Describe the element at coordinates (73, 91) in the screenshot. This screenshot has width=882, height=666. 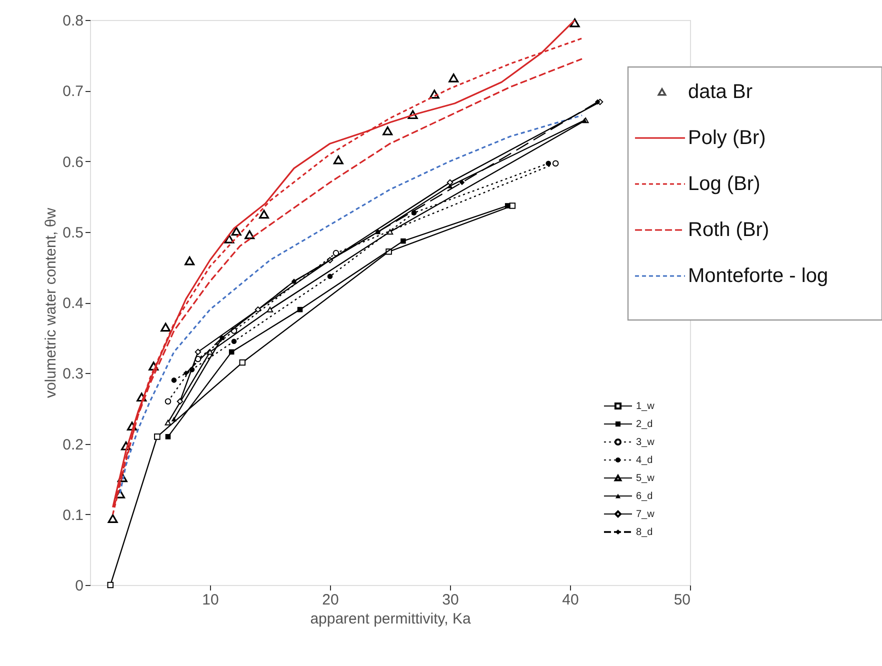
I see `y-tick-label: 0.7` at that location.